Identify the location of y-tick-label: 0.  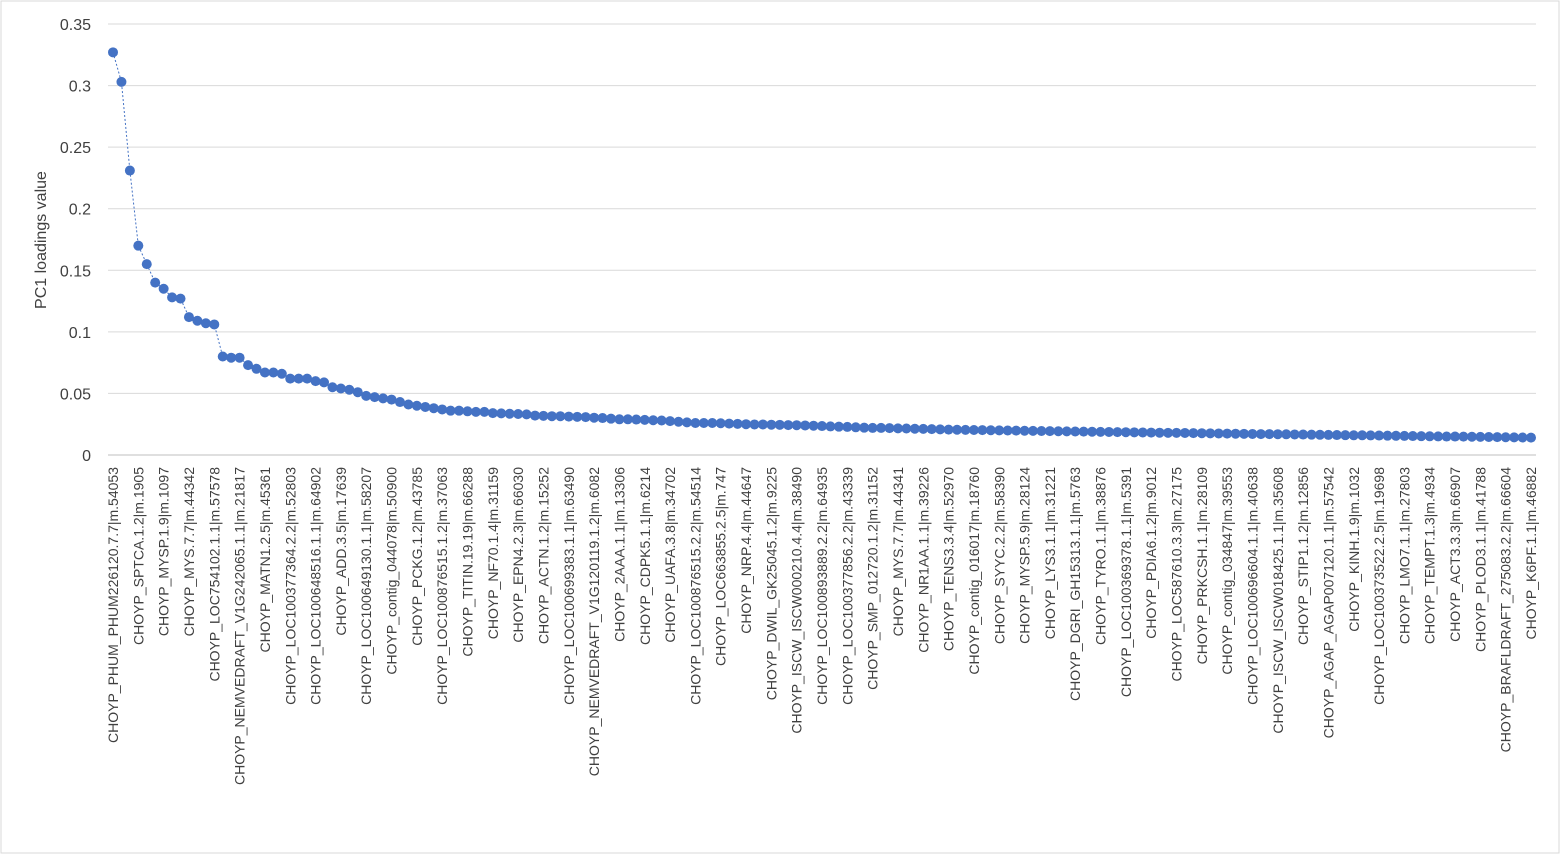
(86, 456).